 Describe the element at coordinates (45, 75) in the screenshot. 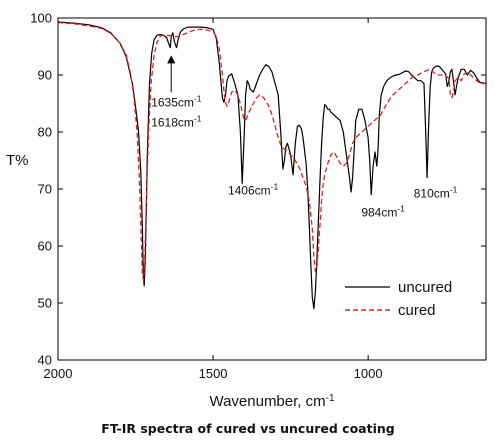

I see `y-tick-label: 90` at that location.